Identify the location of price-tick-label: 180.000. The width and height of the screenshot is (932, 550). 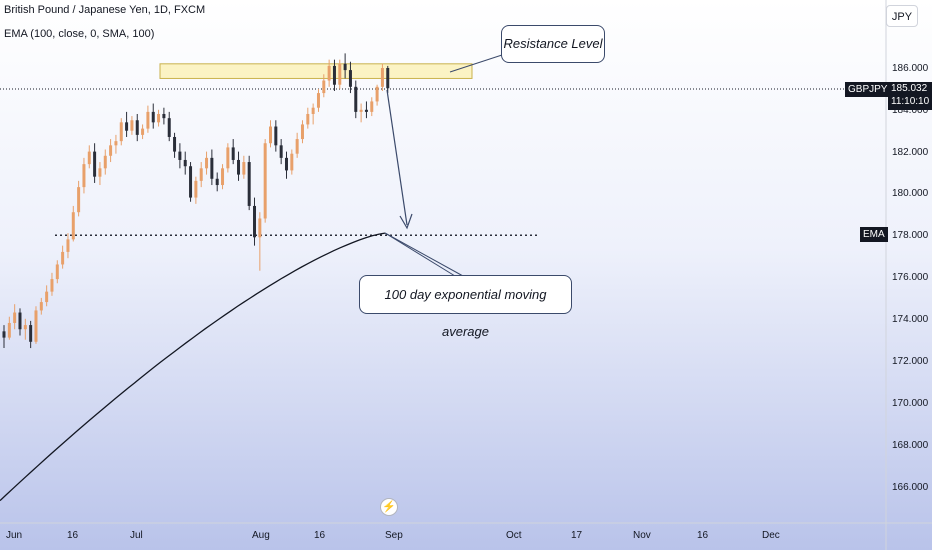
(910, 193).